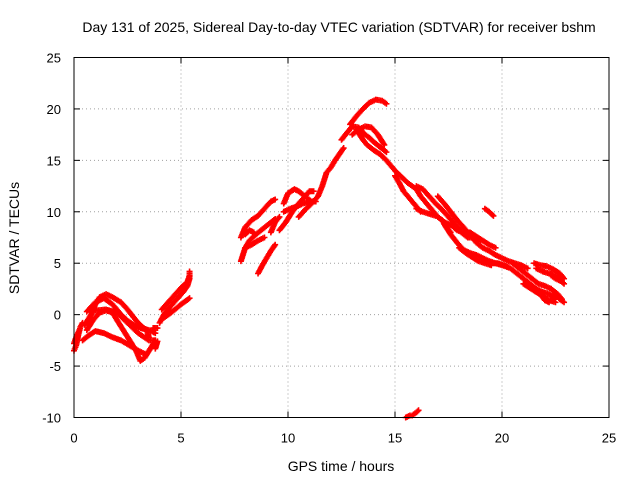 Image resolution: width=640 pixels, height=480 pixels. Describe the element at coordinates (542, 295) in the screenshot. I see `series-s41` at that location.